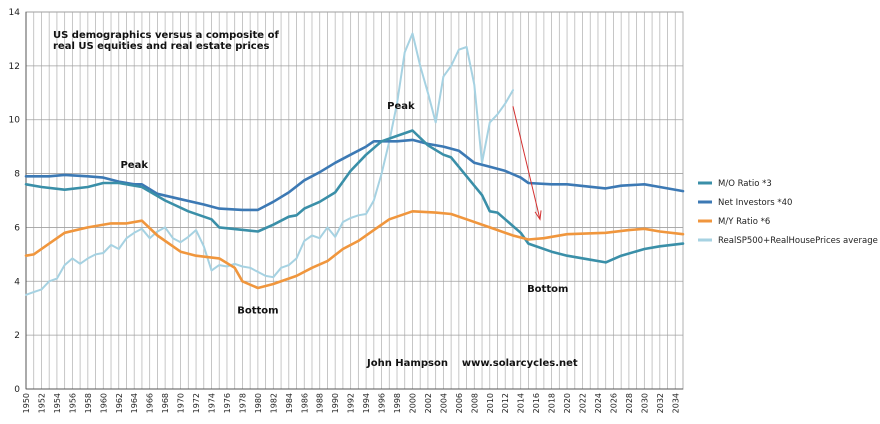  Describe the element at coordinates (598, 403) in the screenshot. I see `x-tick-label: 2024` at that location.